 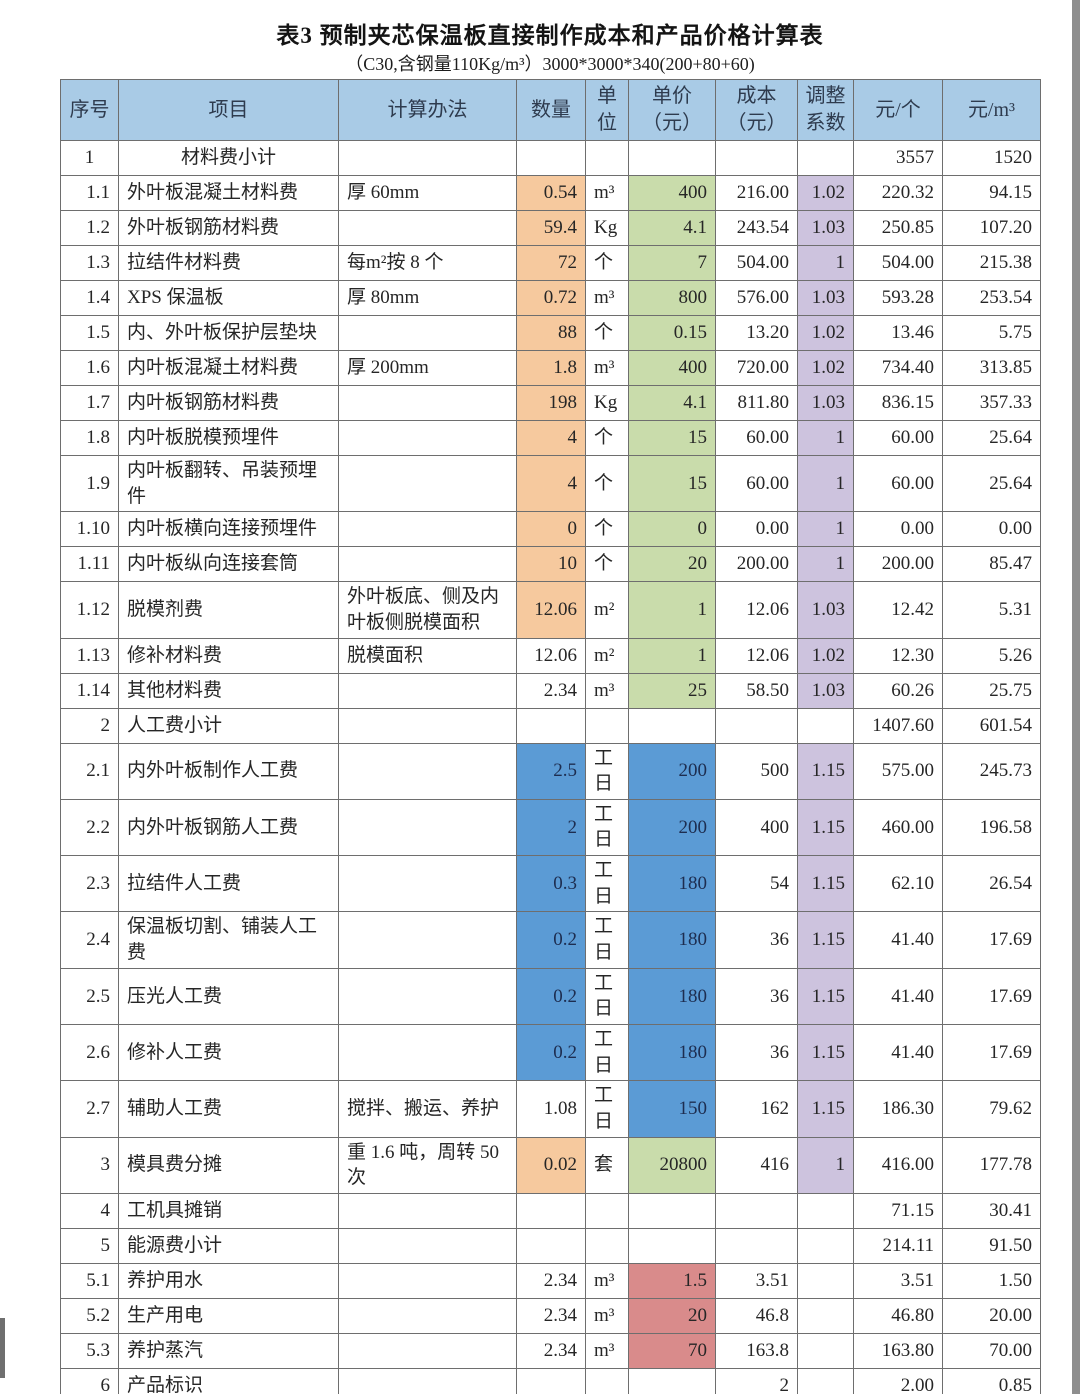 What do you see at coordinates (427, 1109) in the screenshot?
I see `cell-calc: 搅拌、搬运、养护` at bounding box center [427, 1109].